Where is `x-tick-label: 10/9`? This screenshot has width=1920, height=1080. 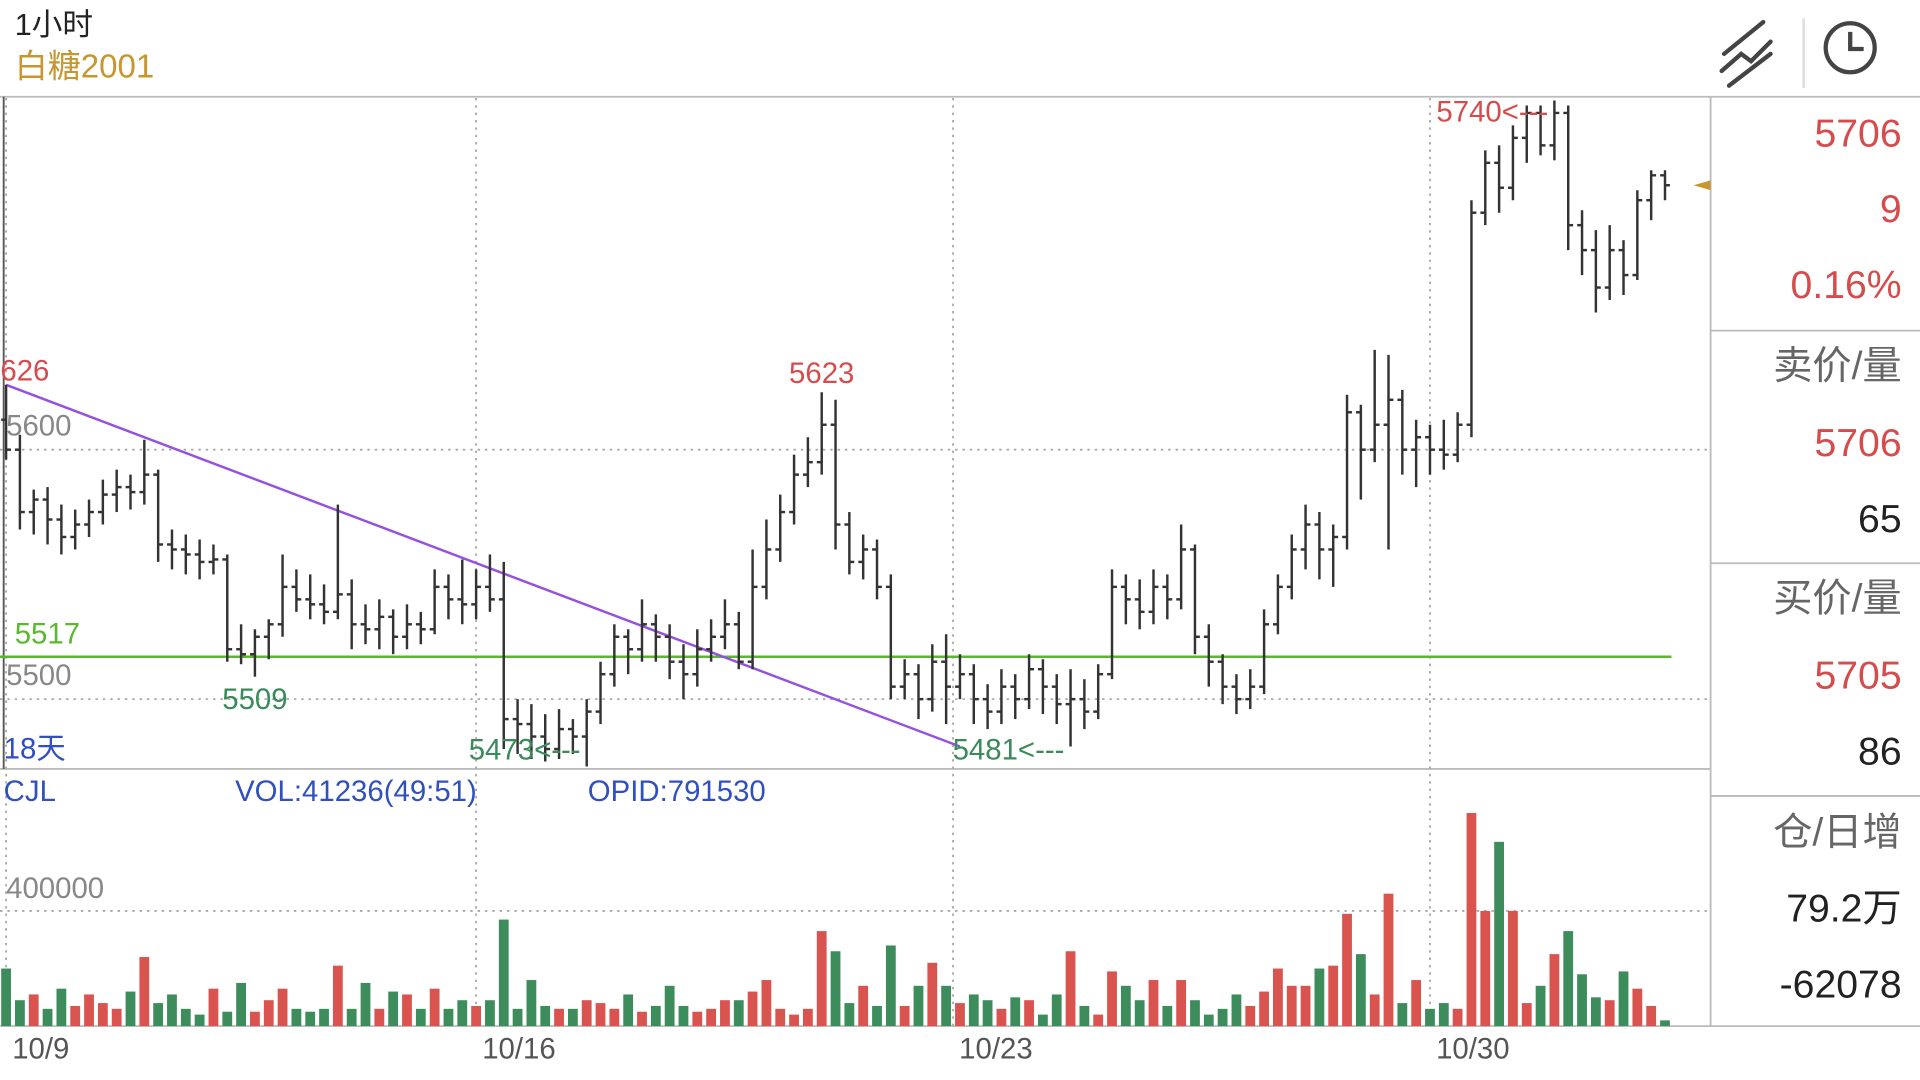 x-tick-label: 10/9 is located at coordinates (40, 1048).